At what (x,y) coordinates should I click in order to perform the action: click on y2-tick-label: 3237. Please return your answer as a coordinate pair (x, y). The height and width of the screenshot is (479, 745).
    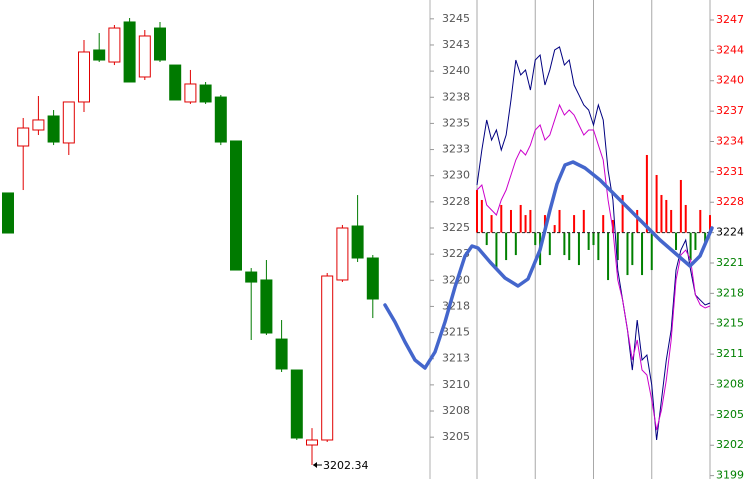
    Looking at the image, I should click on (730, 110).